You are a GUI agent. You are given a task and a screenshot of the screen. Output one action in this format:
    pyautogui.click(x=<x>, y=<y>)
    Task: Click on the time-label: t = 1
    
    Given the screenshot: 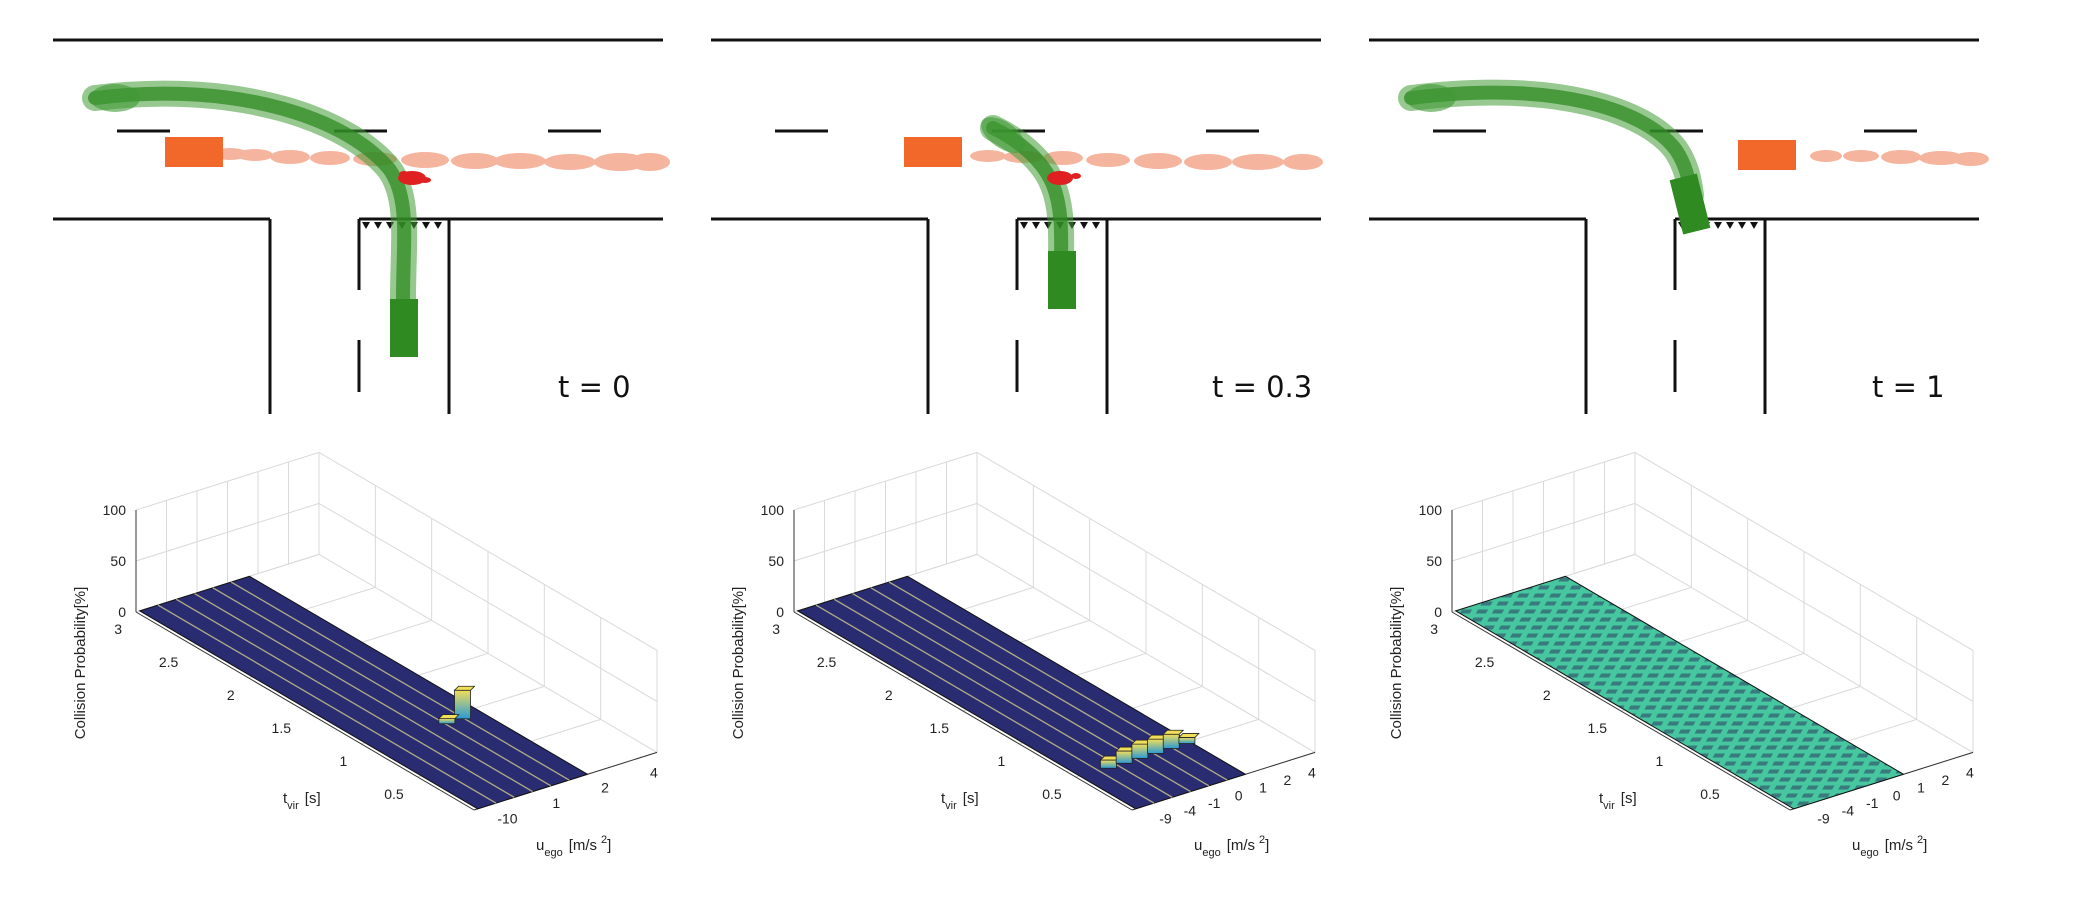 What is the action you would take?
    pyautogui.click(x=1908, y=387)
    